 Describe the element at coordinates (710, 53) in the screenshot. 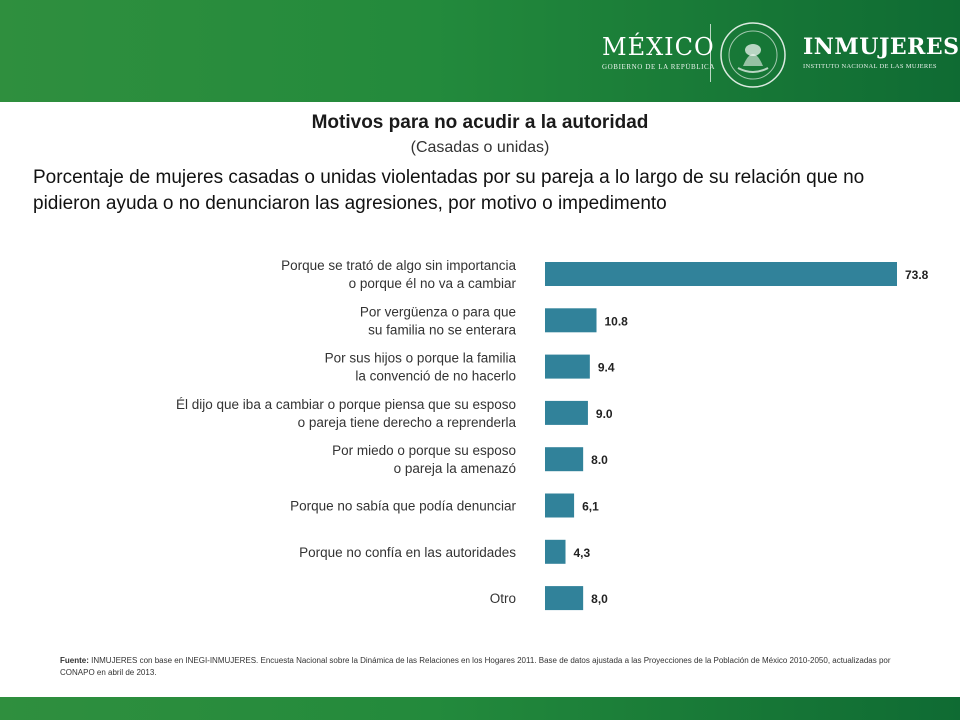

I see `header-divider` at that location.